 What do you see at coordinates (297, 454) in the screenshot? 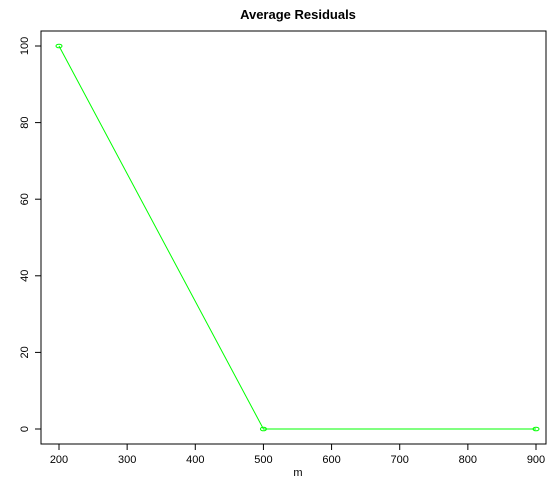
I see `x-axis: 200 300 400 500 600 700 800 900` at bounding box center [297, 454].